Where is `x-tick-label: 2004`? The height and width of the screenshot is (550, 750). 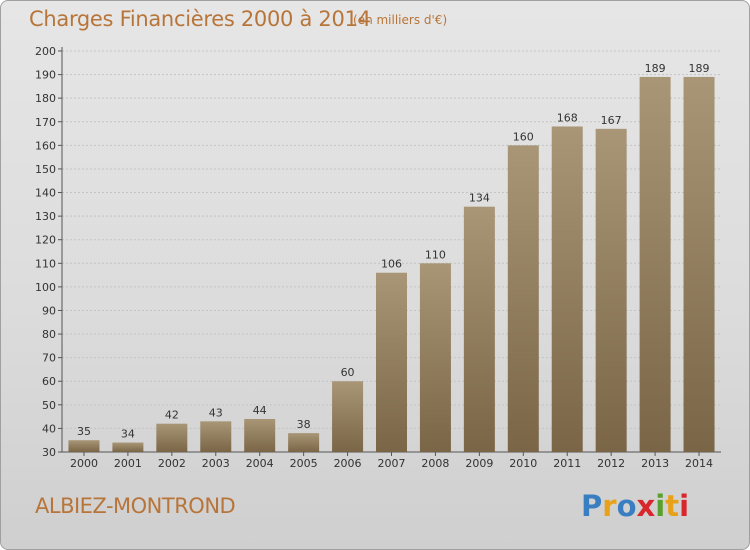
x-tick-label: 2004 is located at coordinates (260, 463).